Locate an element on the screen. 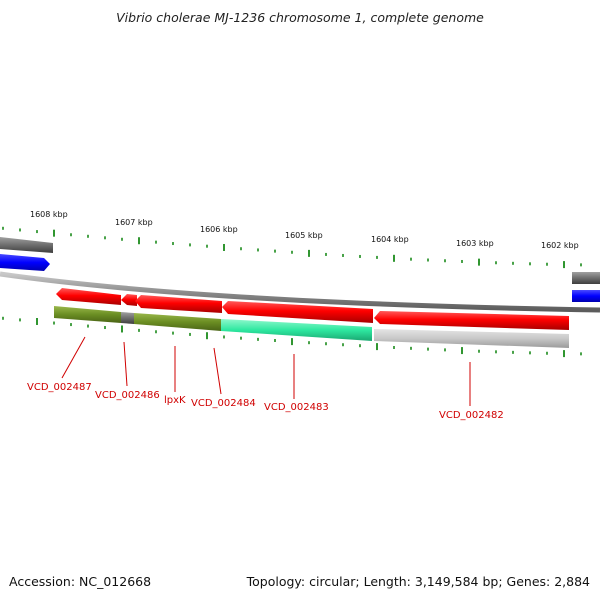 The image size is (600, 600). genome-backbone is located at coordinates (300, 292).